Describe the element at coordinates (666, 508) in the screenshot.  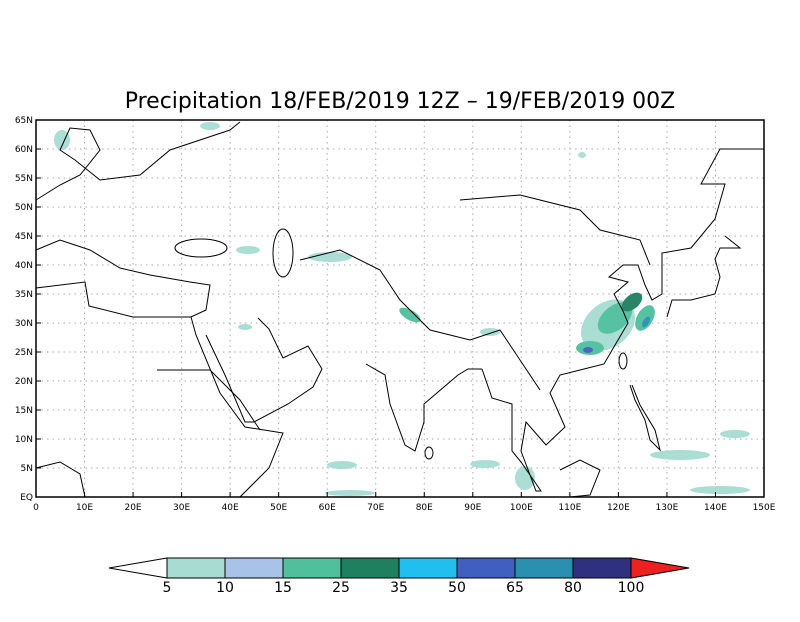
I see `x-tick-label: 130E` at that location.